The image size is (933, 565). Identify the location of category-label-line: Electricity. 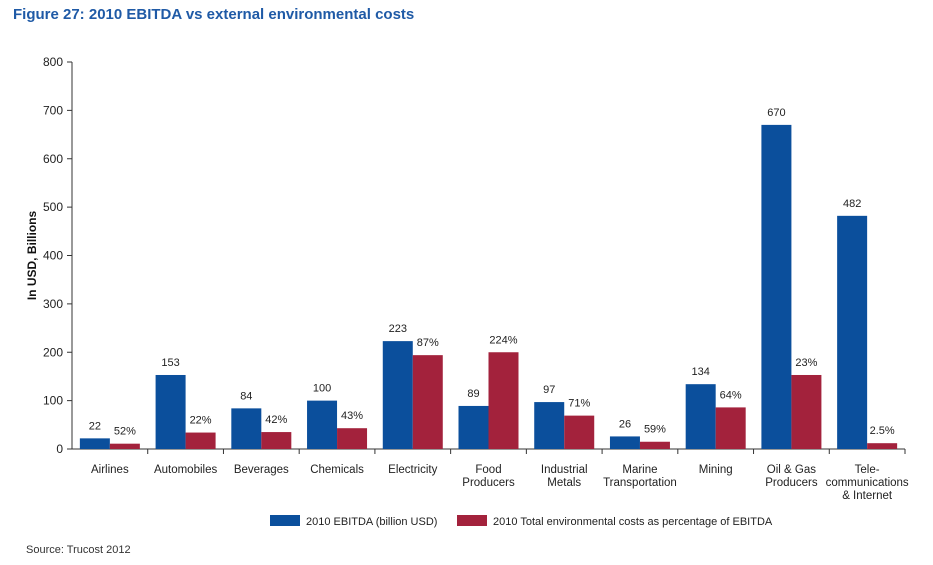
(412, 470).